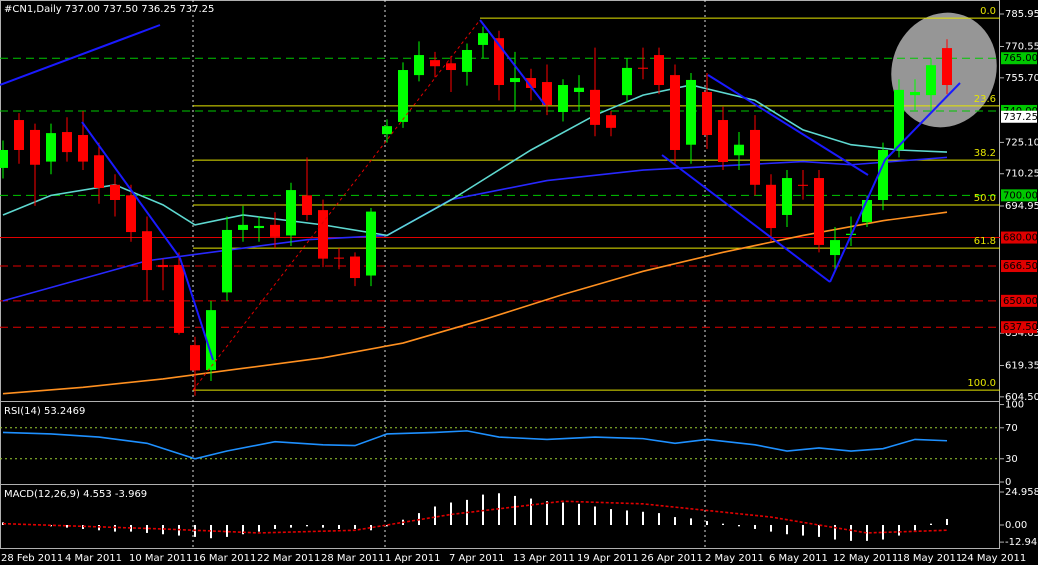 Image resolution: width=1038 pixels, height=565 pixels. Describe the element at coordinates (1021, 206) in the screenshot. I see `y-tick-label: 694.95` at that location.